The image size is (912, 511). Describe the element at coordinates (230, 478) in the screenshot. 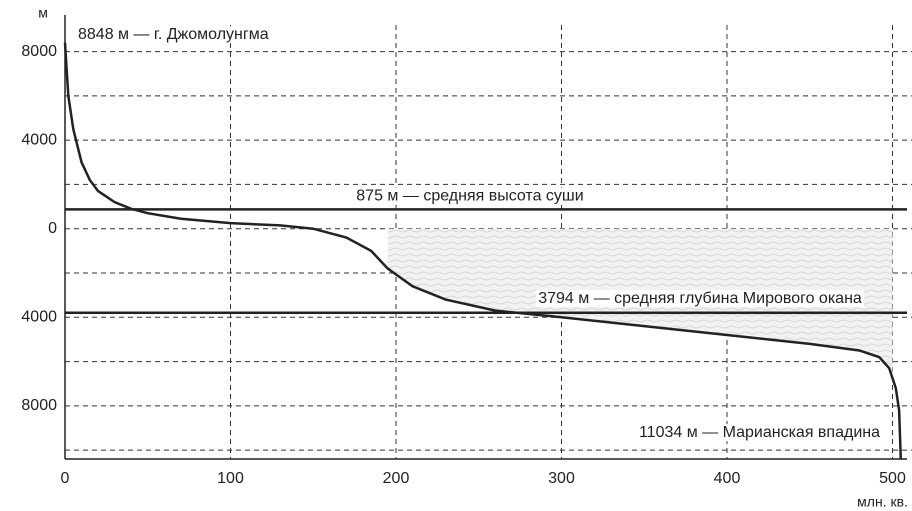

I see `x-tick-label: 100` at that location.